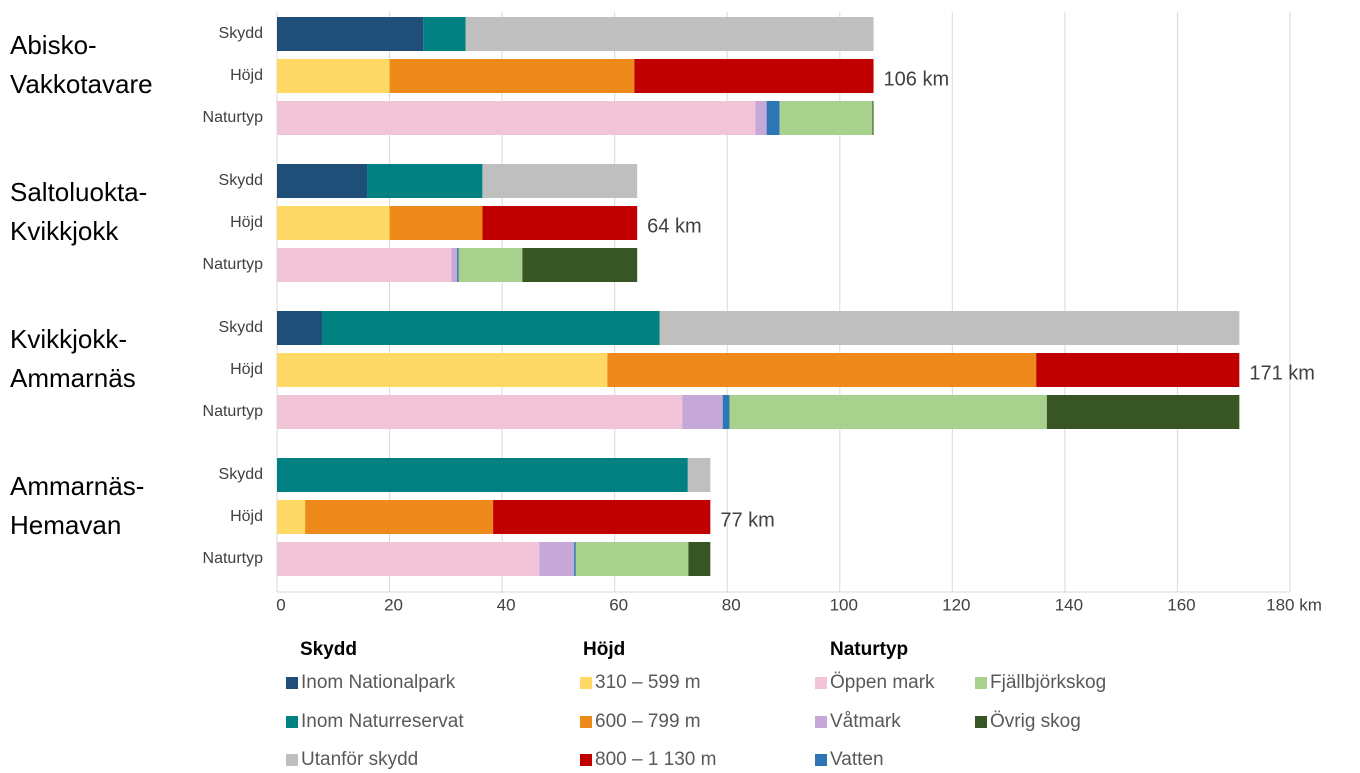  Describe the element at coordinates (731, 604) in the screenshot. I see `x-tick-label: 80` at that location.